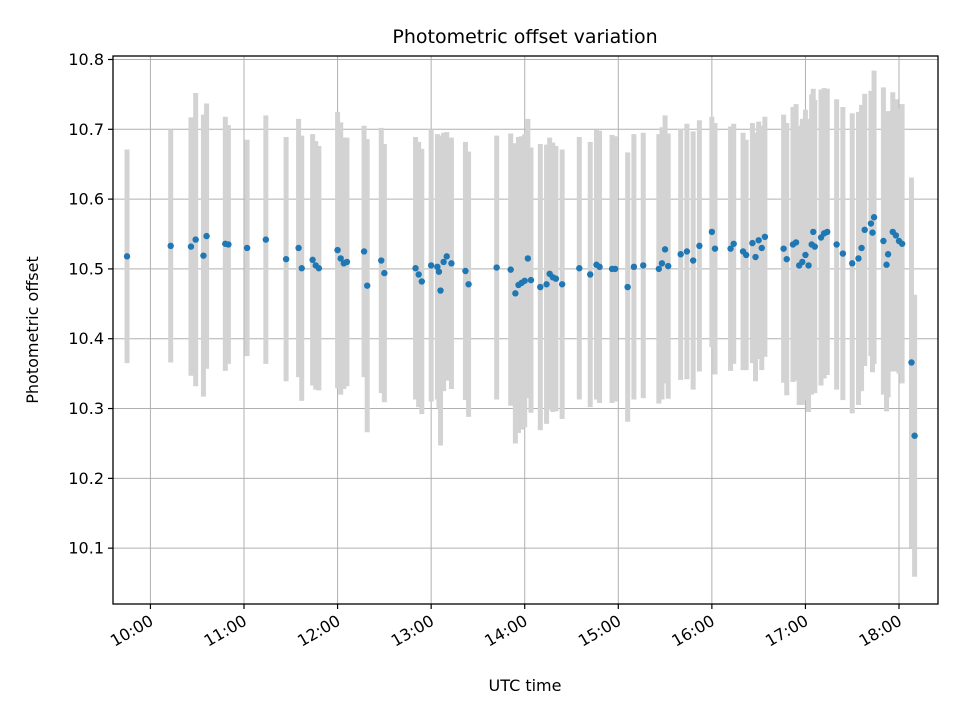 The height and width of the screenshot is (720, 960). What do you see at coordinates (505, 631) in the screenshot?
I see `x-tick-label: 14:00` at bounding box center [505, 631].